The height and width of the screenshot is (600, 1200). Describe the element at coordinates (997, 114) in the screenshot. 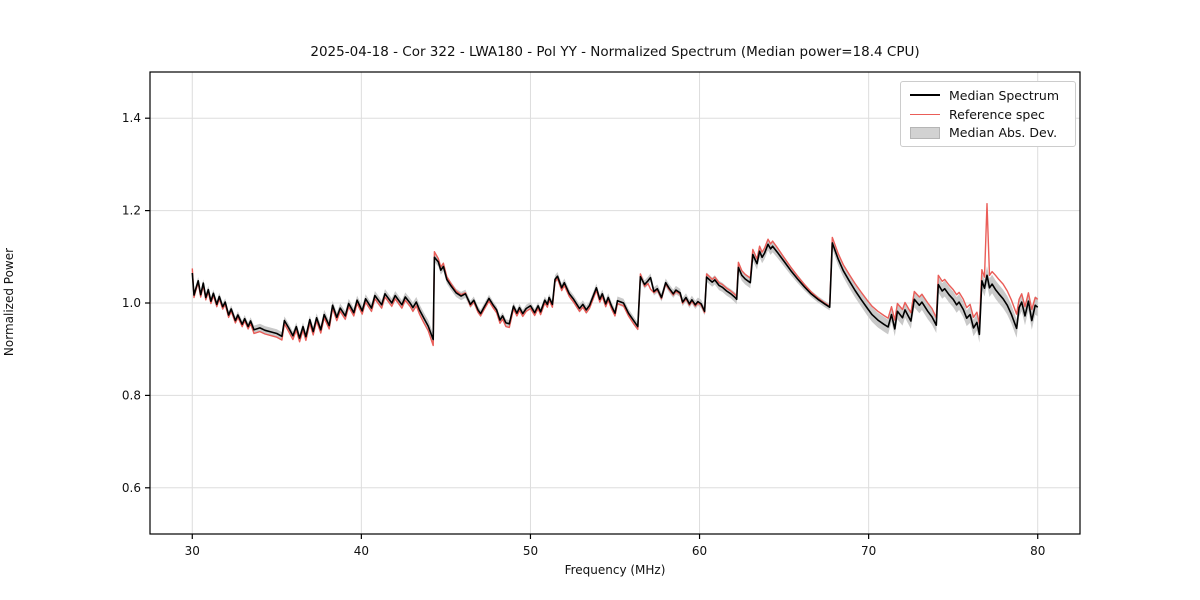

I see `legend-label: Reference spec` at that location.